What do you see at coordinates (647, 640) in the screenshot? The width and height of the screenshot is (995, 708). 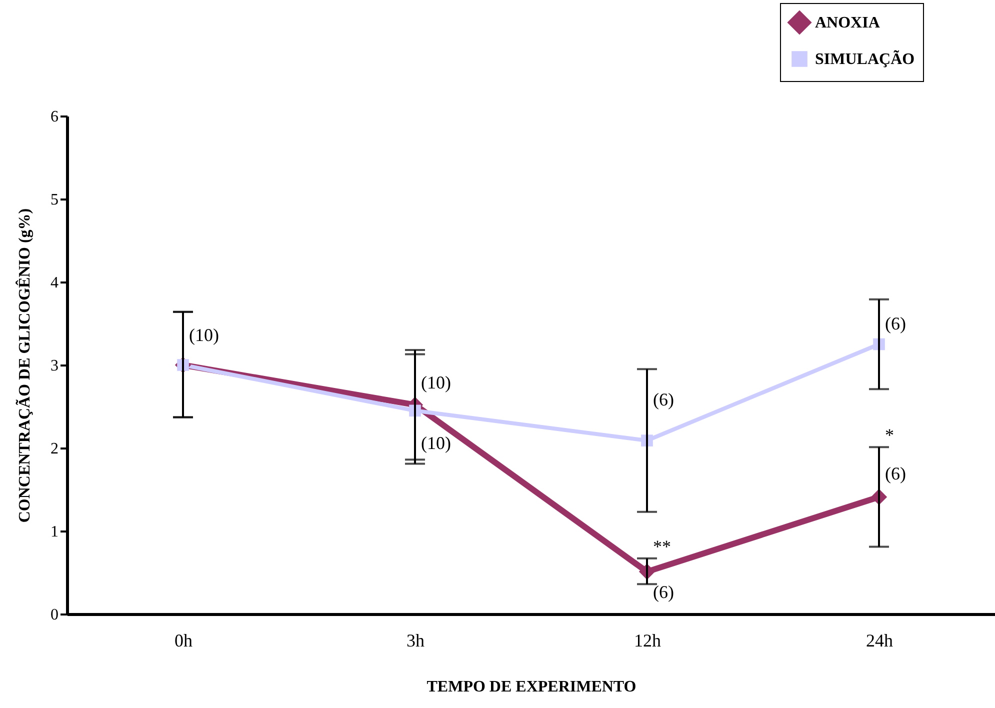 I see `x-tick-label: 12h` at bounding box center [647, 640].